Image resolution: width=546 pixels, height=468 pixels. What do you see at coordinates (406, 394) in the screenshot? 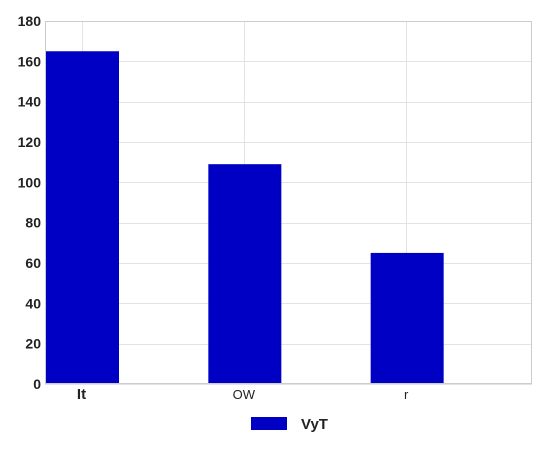
I see `x-tick-label: r` at bounding box center [406, 394].